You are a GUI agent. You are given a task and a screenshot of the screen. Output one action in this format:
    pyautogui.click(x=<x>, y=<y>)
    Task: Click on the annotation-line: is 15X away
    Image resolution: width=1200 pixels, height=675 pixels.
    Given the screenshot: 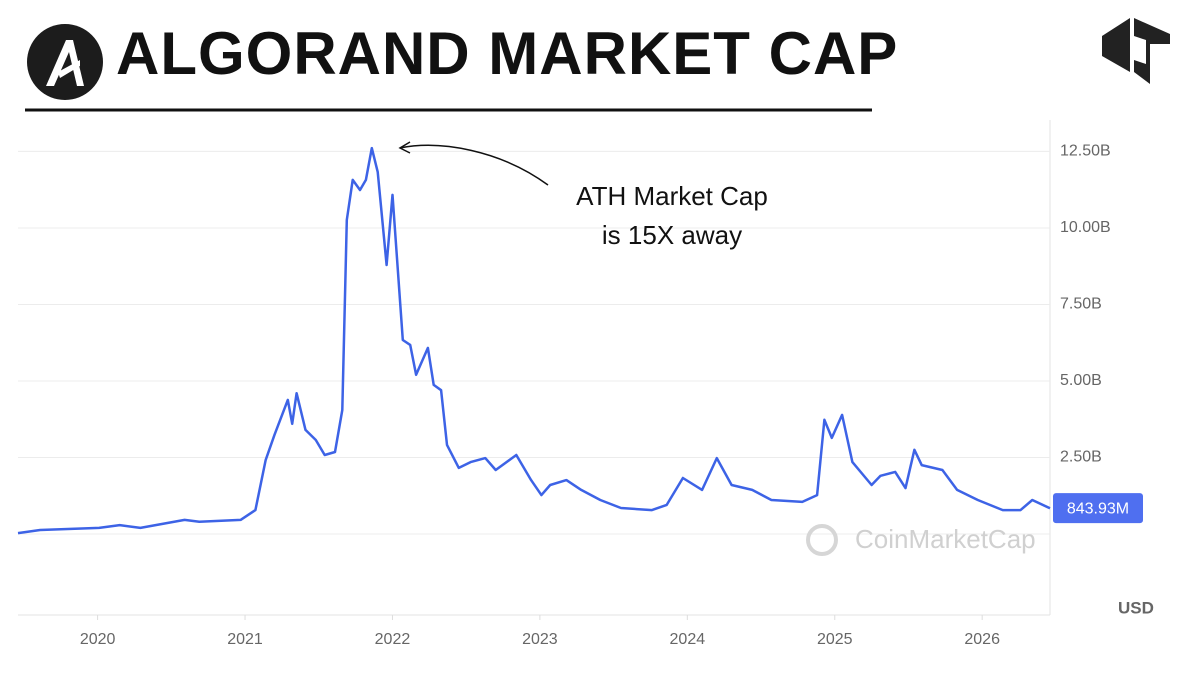 What is the action you would take?
    pyautogui.click(x=672, y=235)
    